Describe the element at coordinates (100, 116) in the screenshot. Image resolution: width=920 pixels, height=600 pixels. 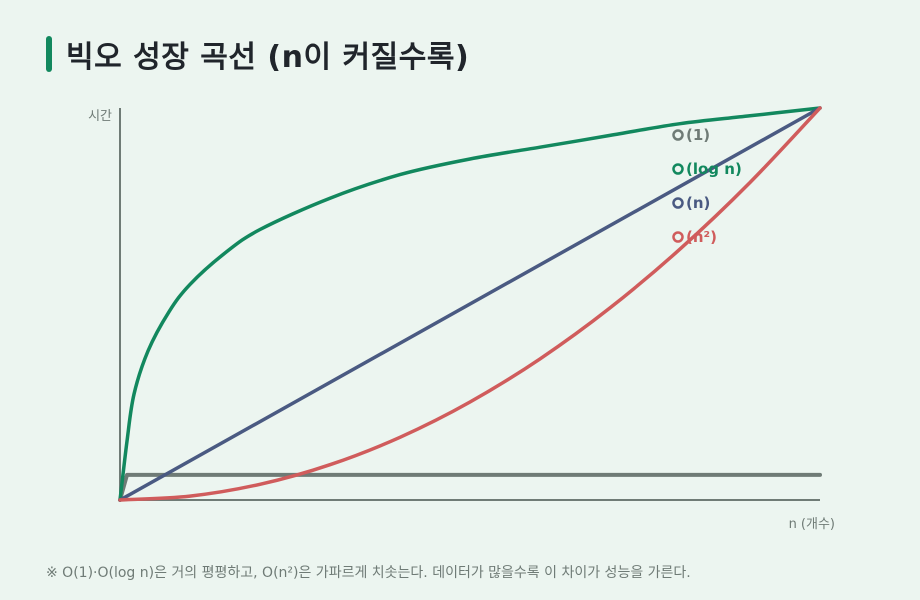
I see `y-axis-label: 시간` at that location.